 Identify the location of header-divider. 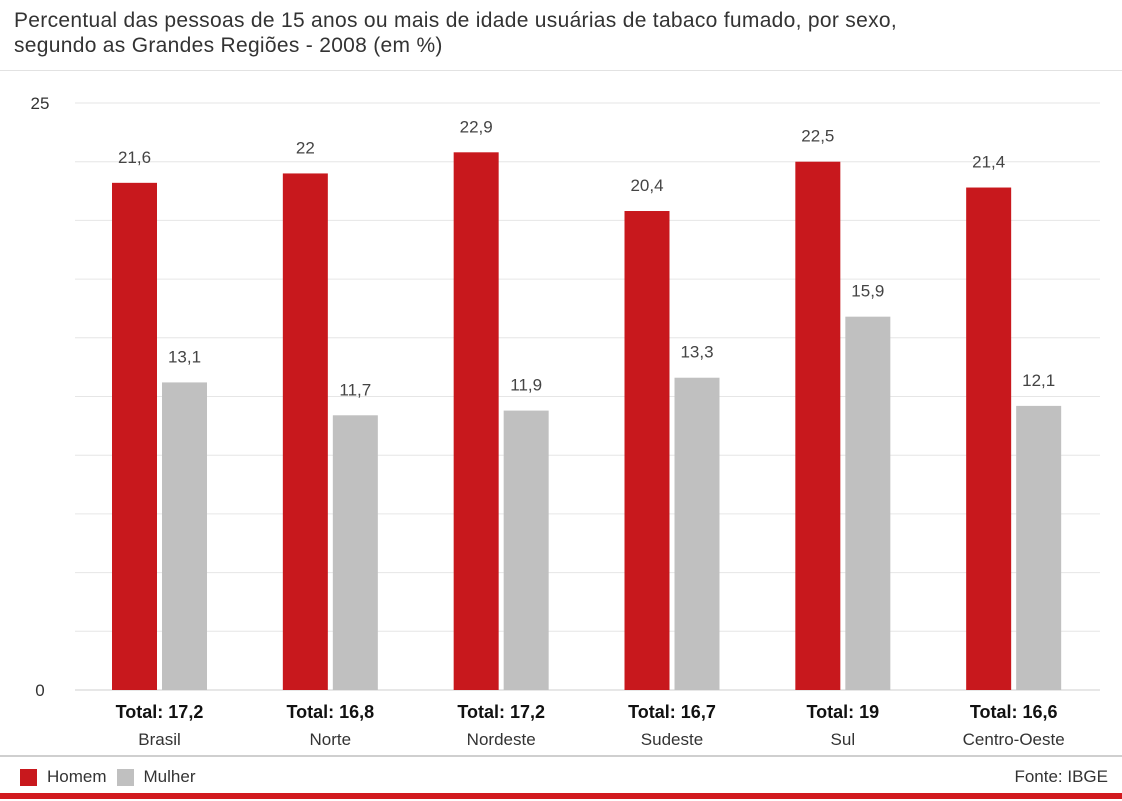
(561, 70).